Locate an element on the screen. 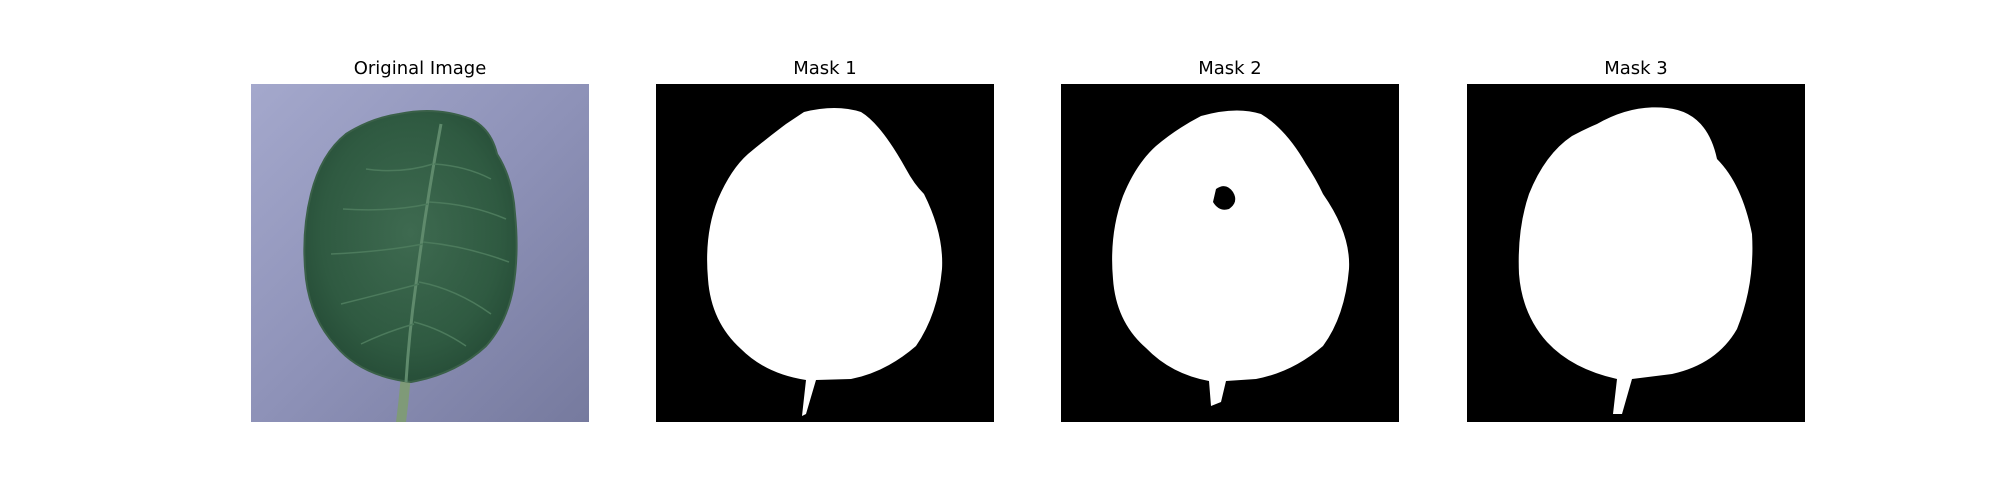 The image size is (2000, 500). mask-2-image is located at coordinates (1230, 253).